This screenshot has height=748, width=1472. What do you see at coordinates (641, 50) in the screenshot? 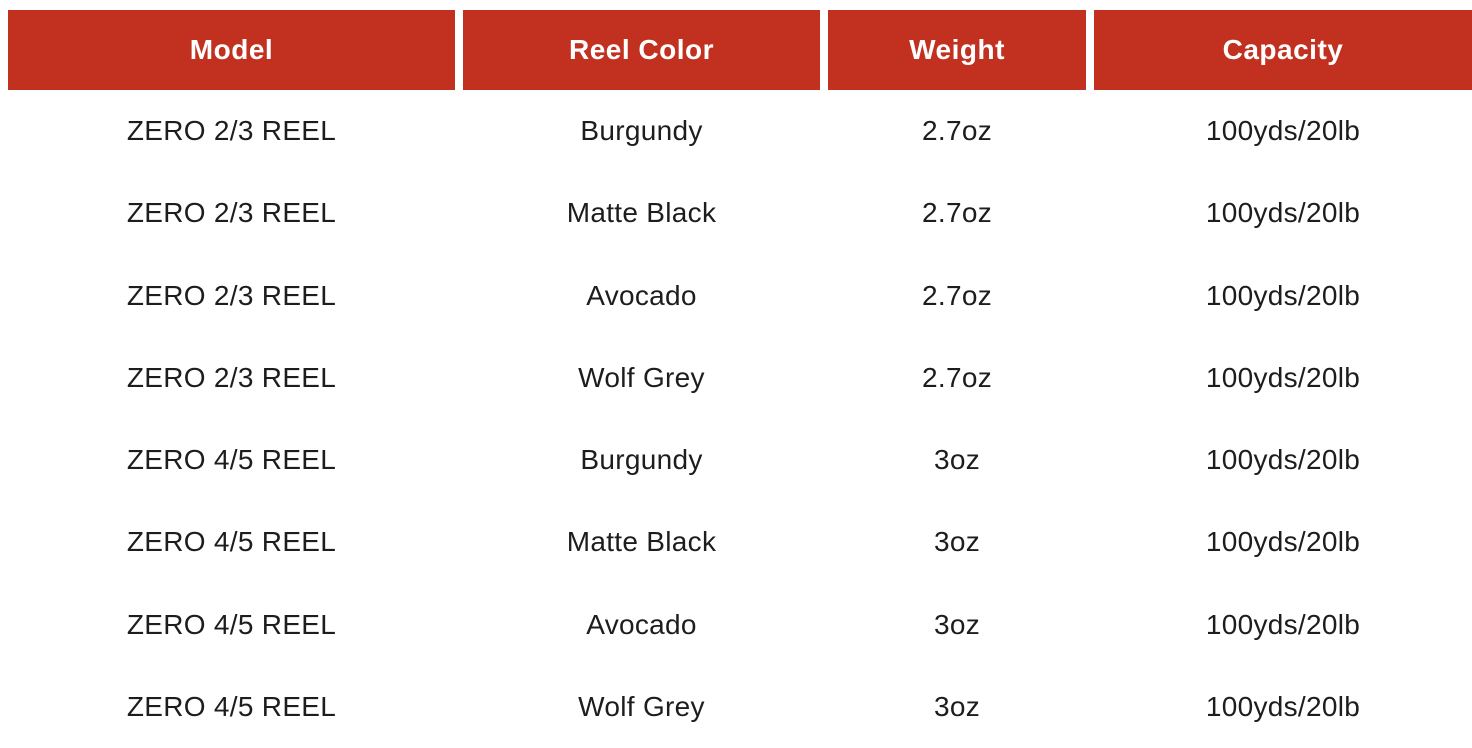
I see `header-cell-reel-color: Reel Color` at bounding box center [641, 50].